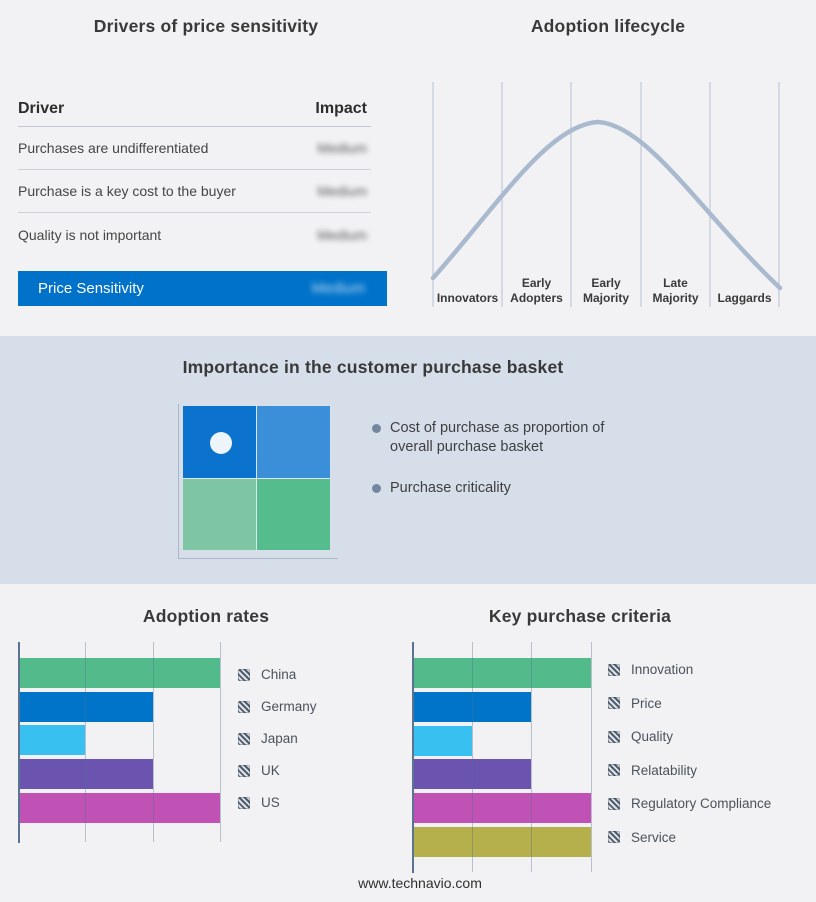 This screenshot has height=902, width=816. What do you see at coordinates (503, 808) in the screenshot?
I see `bar-regulatory-compliance` at bounding box center [503, 808].